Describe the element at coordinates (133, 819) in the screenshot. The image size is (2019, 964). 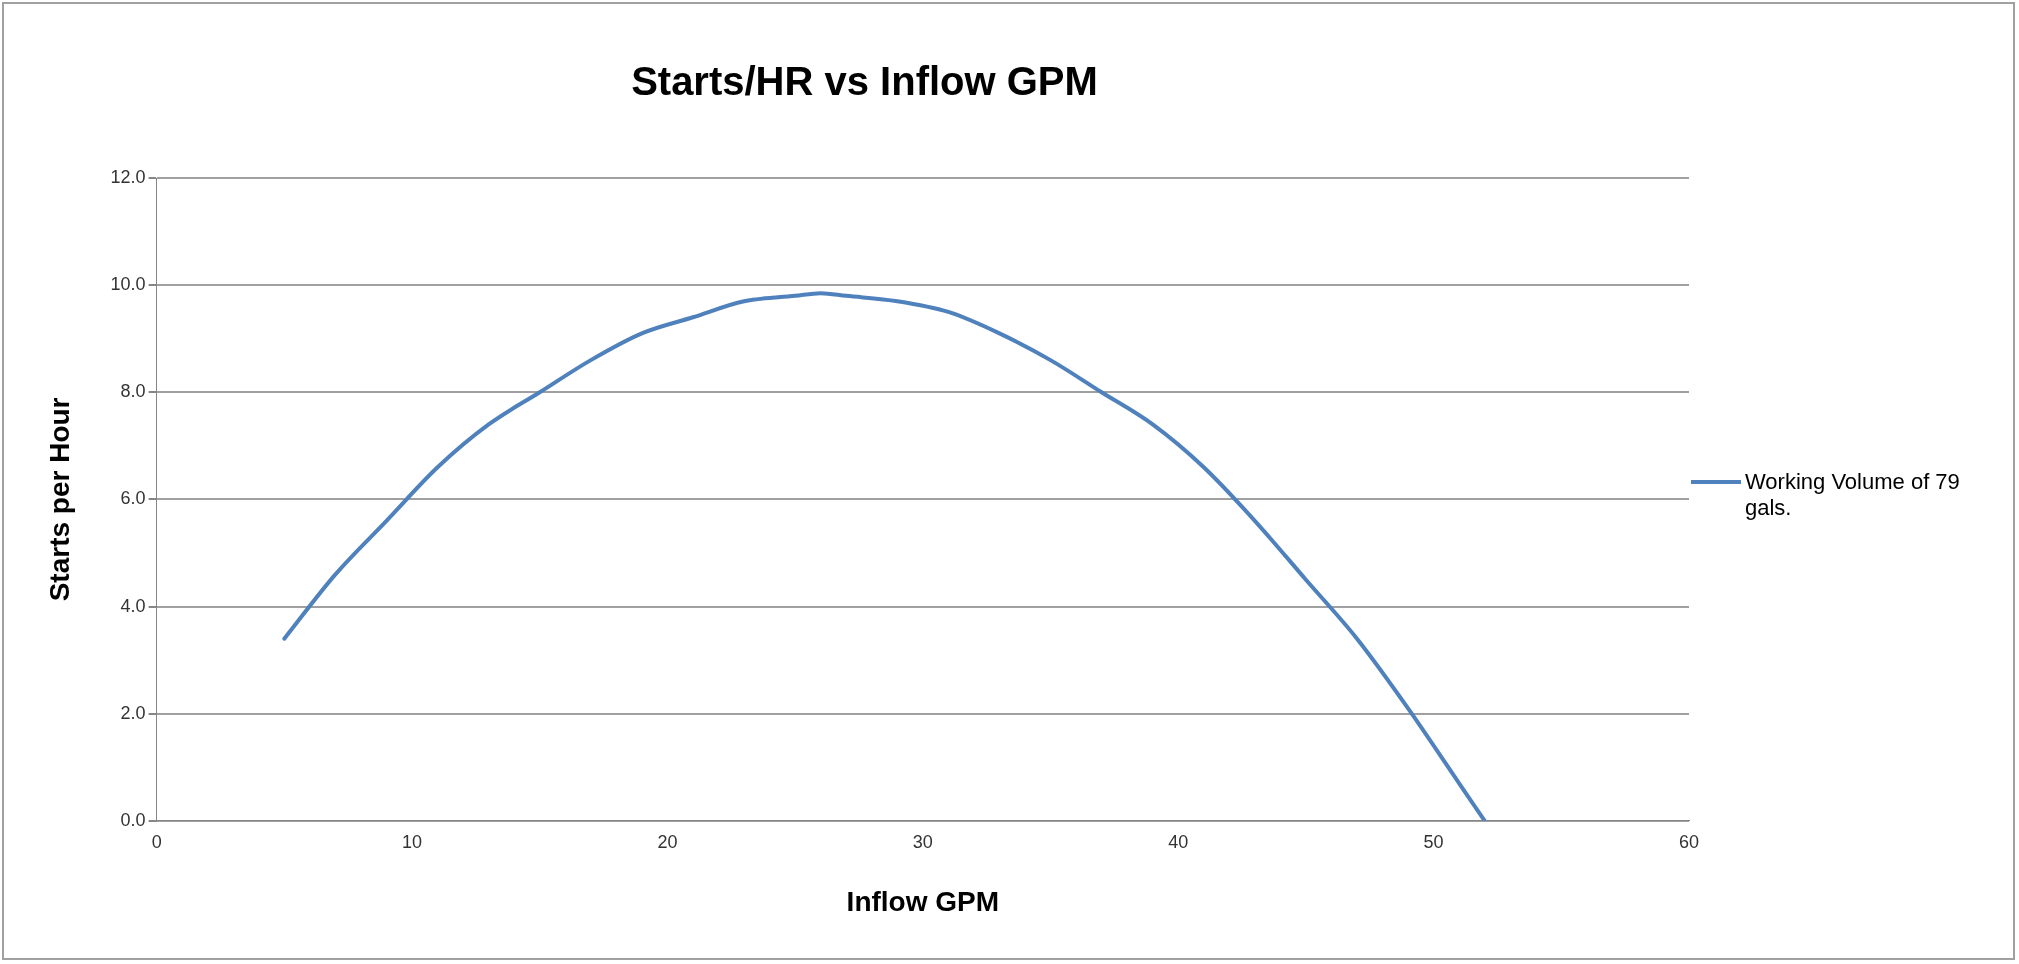
I see `y-tick-label: 0.0` at that location.